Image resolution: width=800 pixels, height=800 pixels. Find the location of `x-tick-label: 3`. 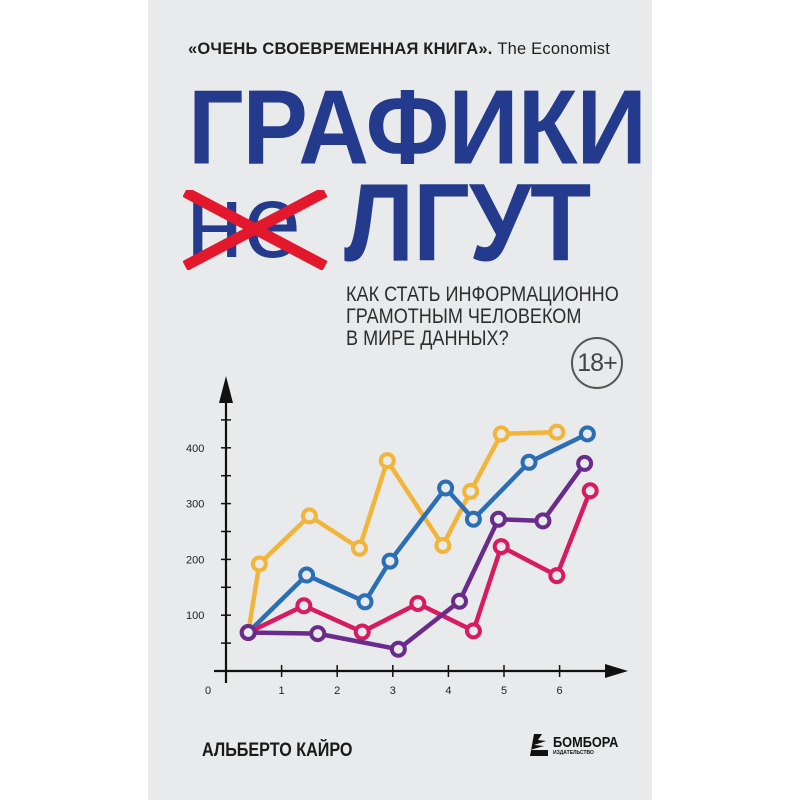

x-tick-label: 3 is located at coordinates (393, 691).